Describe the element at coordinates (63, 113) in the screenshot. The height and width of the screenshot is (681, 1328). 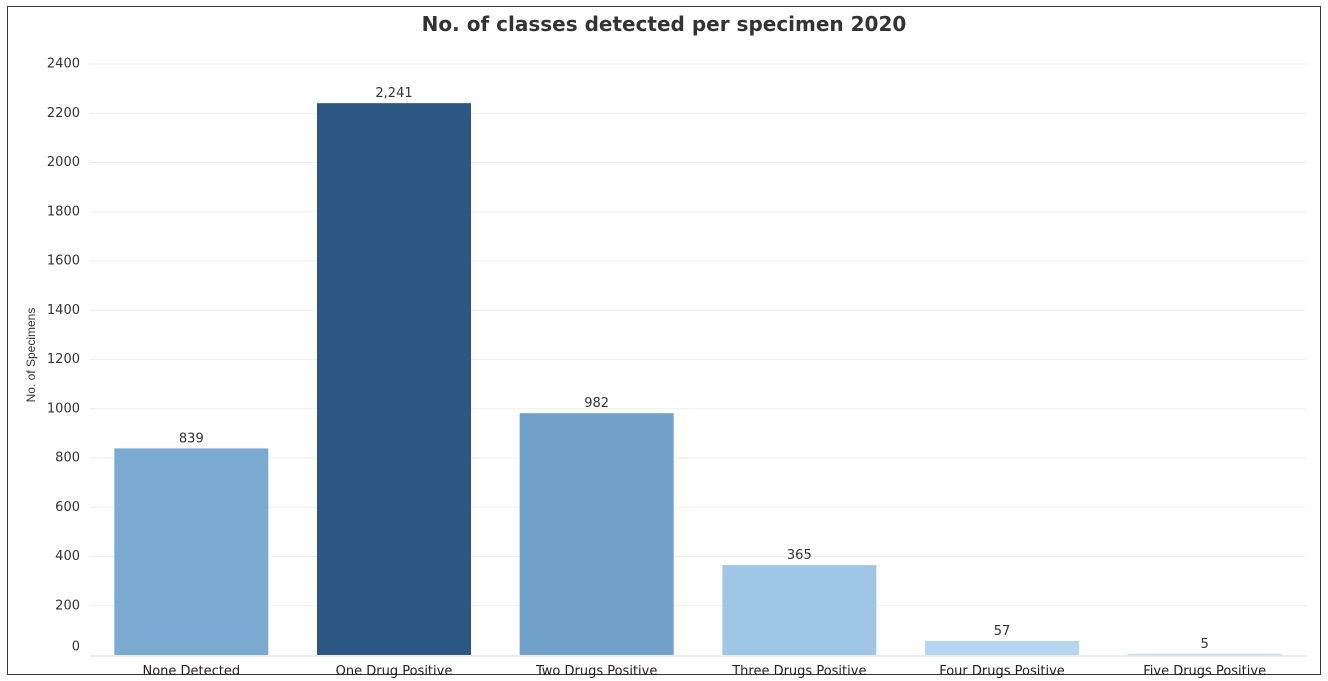
I see `y-tick-label: 2200` at that location.